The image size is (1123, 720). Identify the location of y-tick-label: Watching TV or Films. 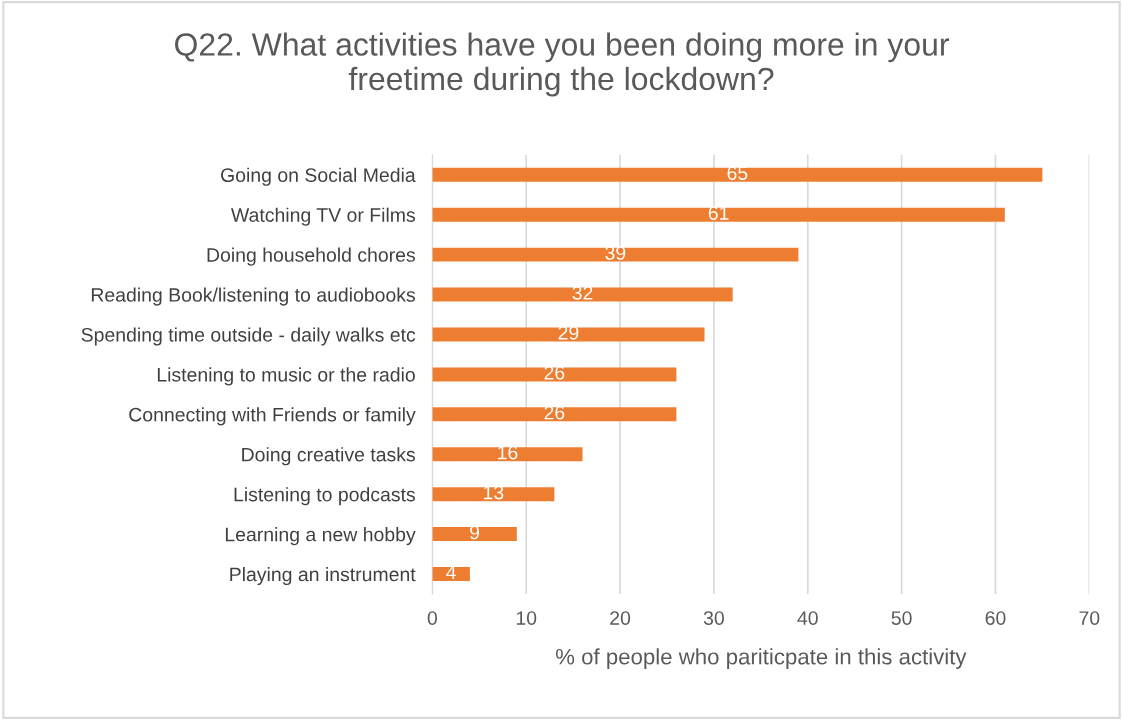
(323, 216).